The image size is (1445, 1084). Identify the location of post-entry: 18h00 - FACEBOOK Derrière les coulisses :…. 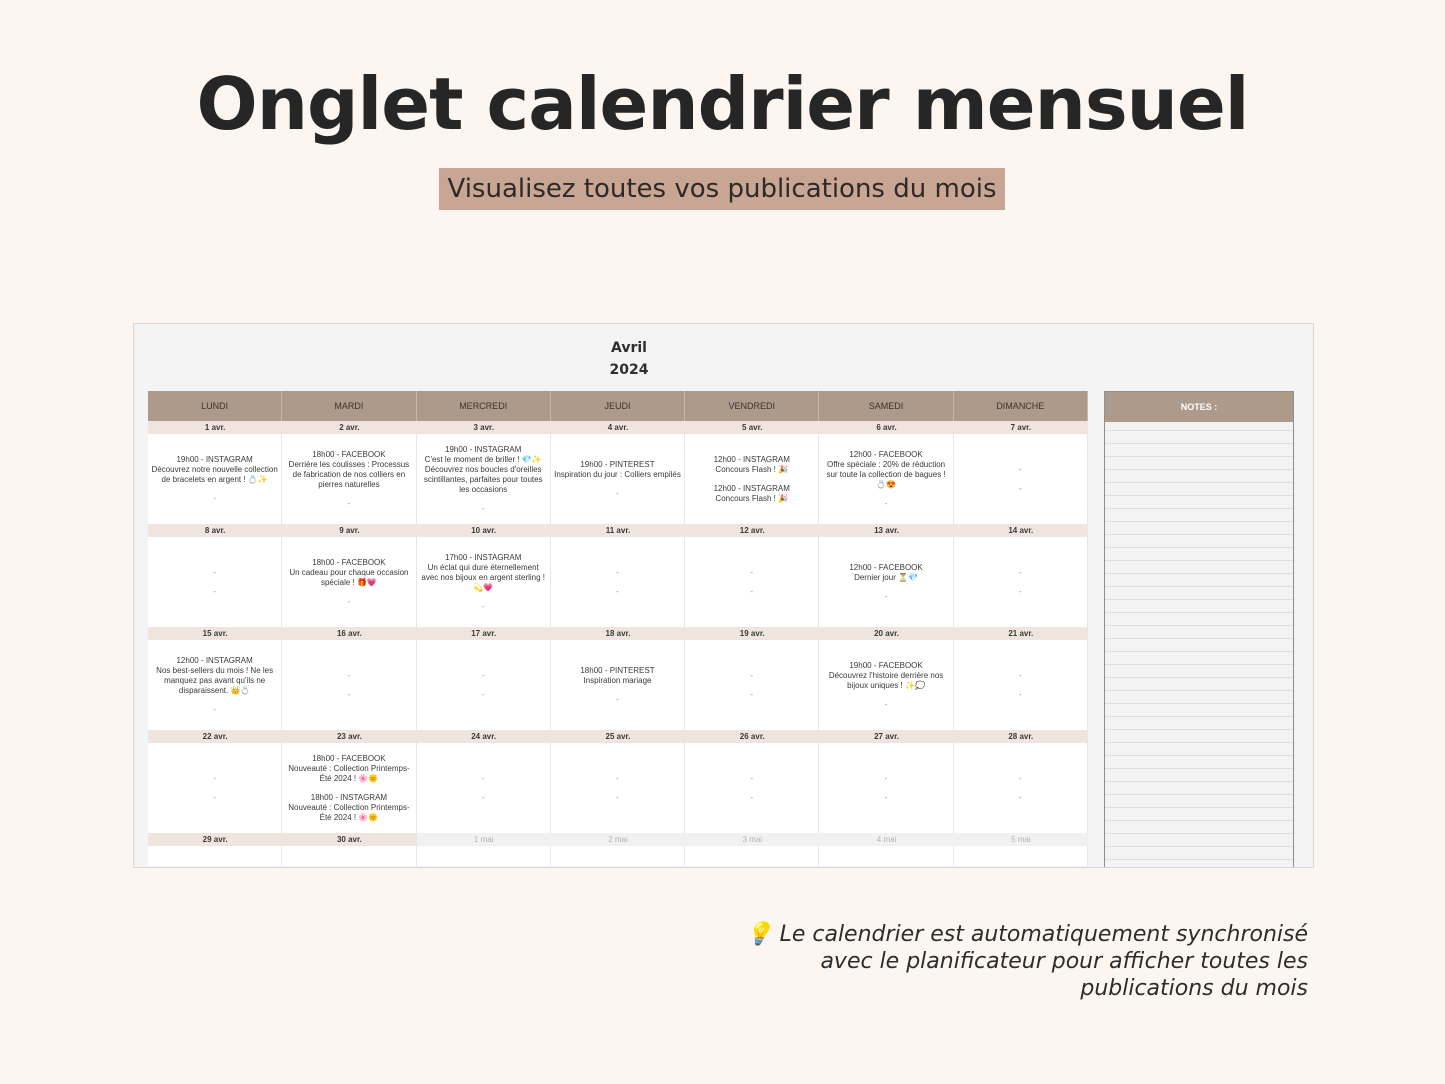
(348, 470).